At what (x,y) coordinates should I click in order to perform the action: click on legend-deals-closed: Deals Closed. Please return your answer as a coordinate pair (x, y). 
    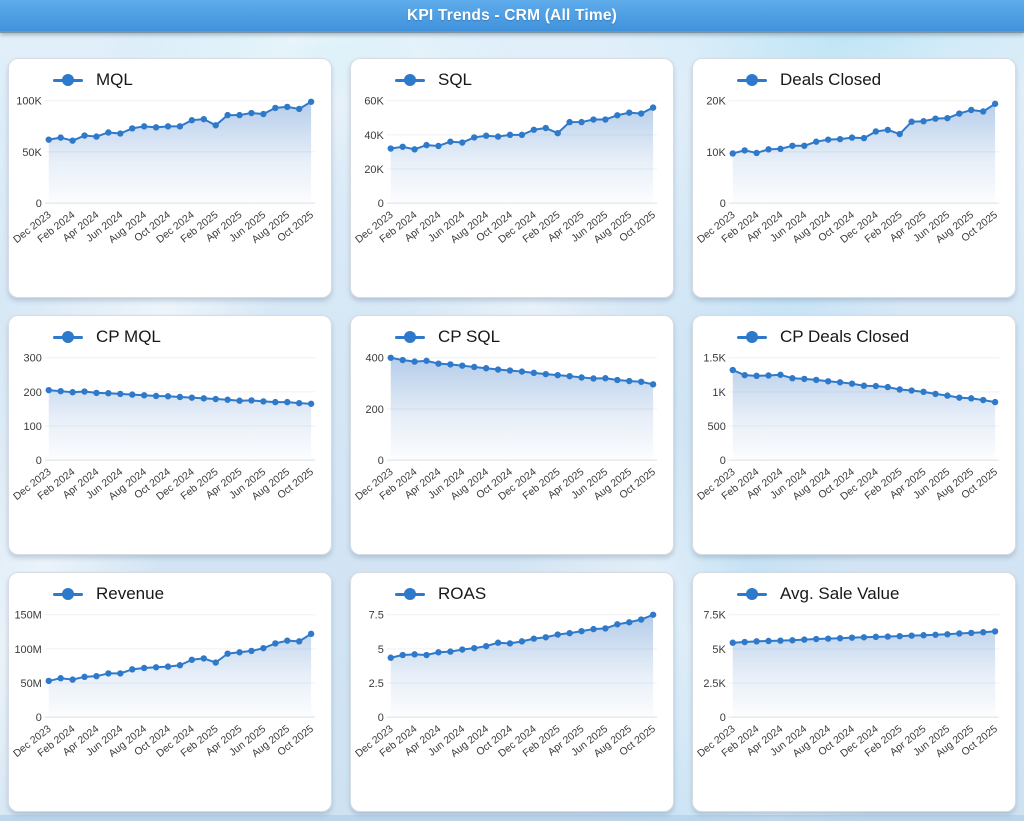
    Looking at the image, I should click on (809, 80).